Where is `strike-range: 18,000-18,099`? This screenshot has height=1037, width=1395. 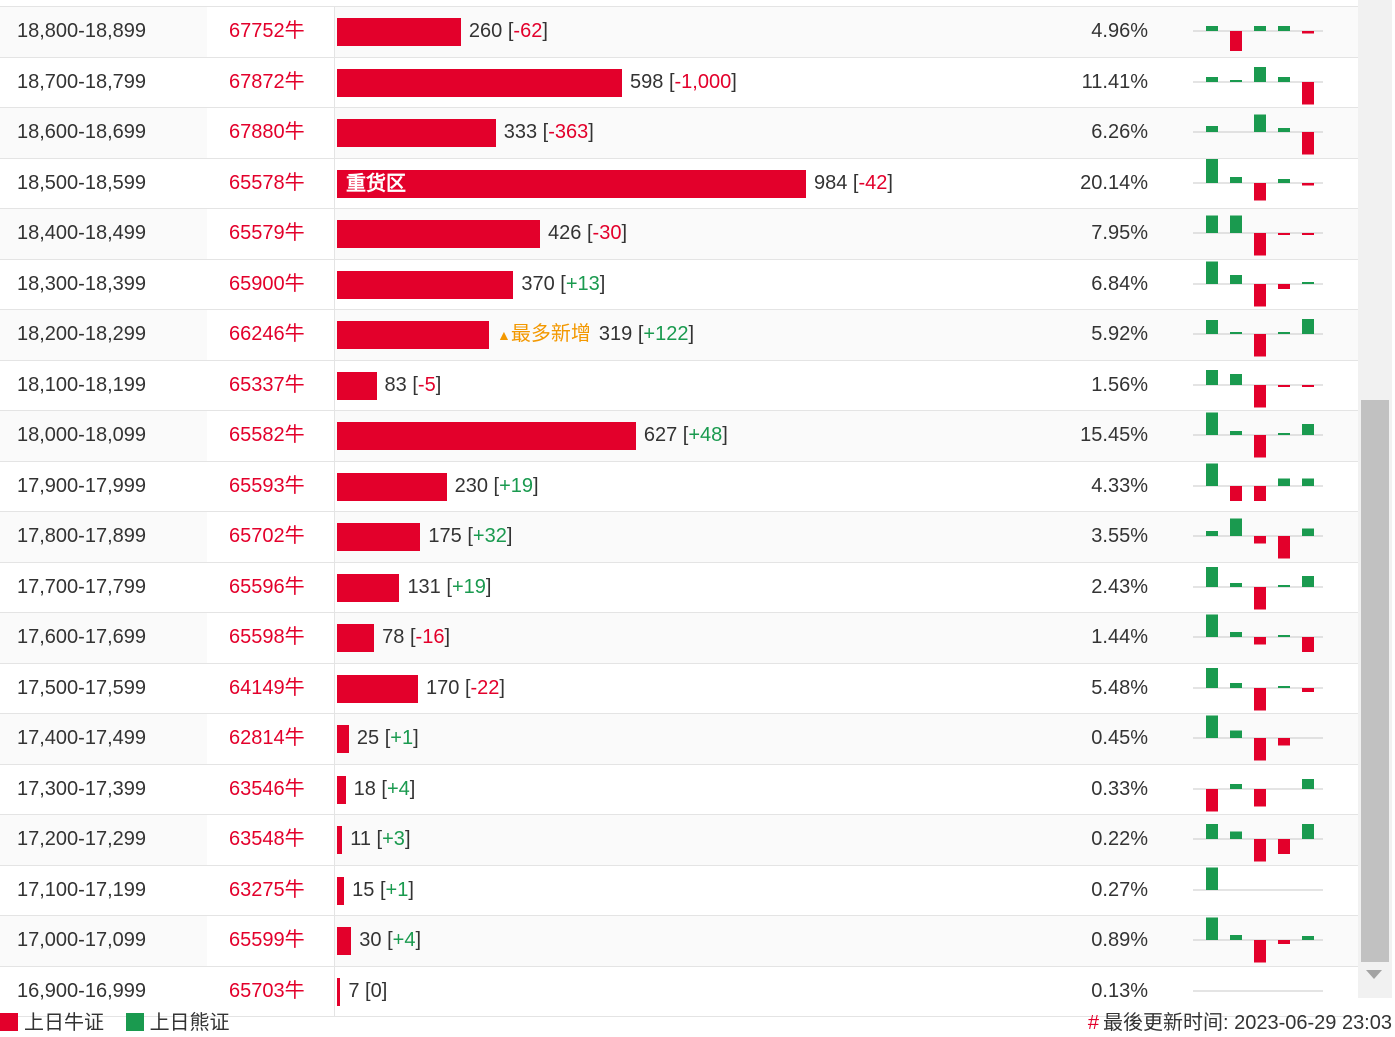
strike-range: 18,000-18,099 is located at coordinates (82, 435).